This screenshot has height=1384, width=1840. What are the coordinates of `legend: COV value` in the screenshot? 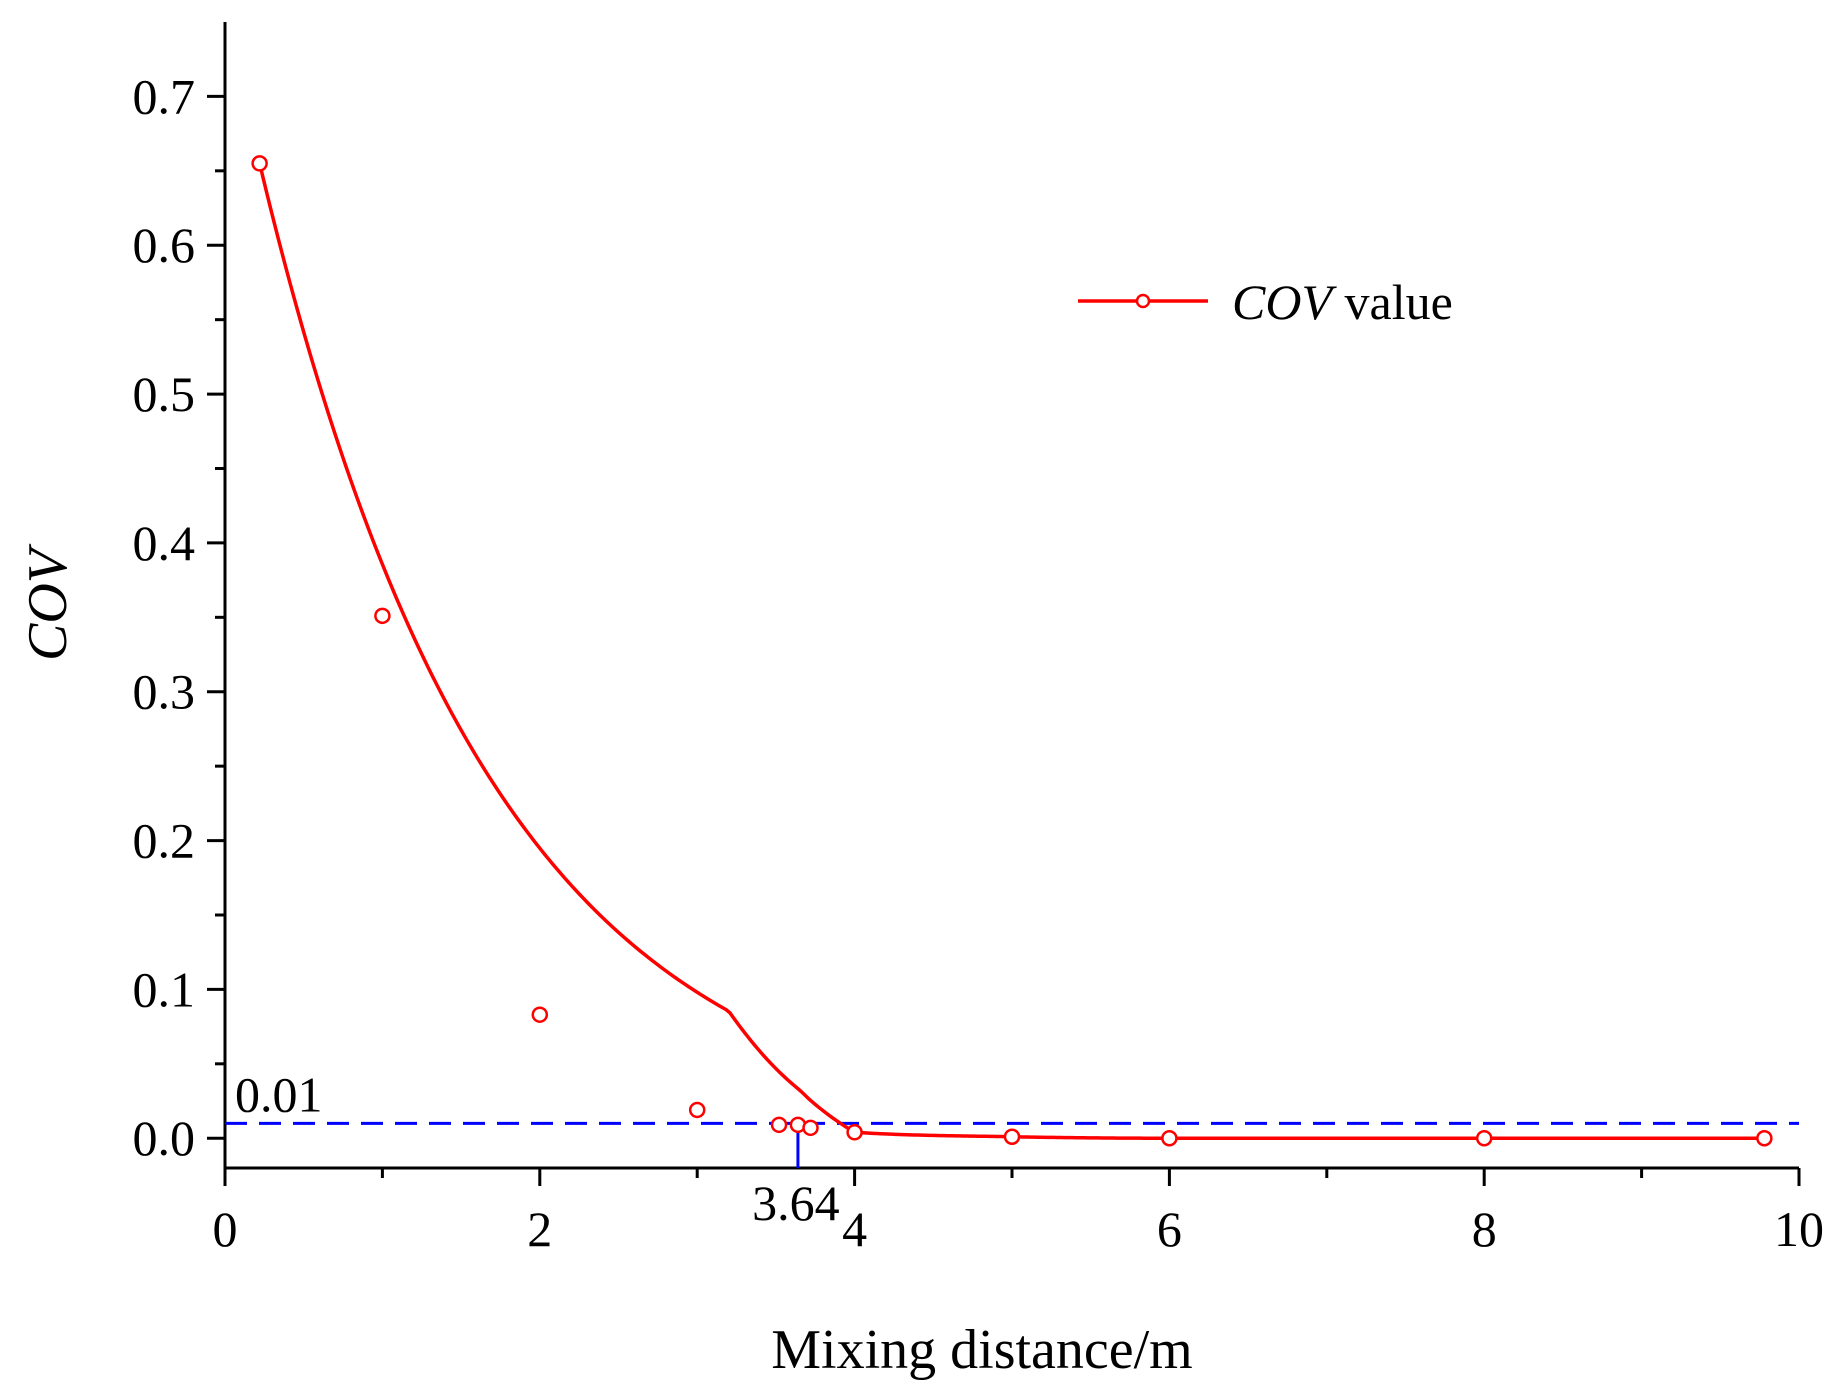 It's located at (1265, 302).